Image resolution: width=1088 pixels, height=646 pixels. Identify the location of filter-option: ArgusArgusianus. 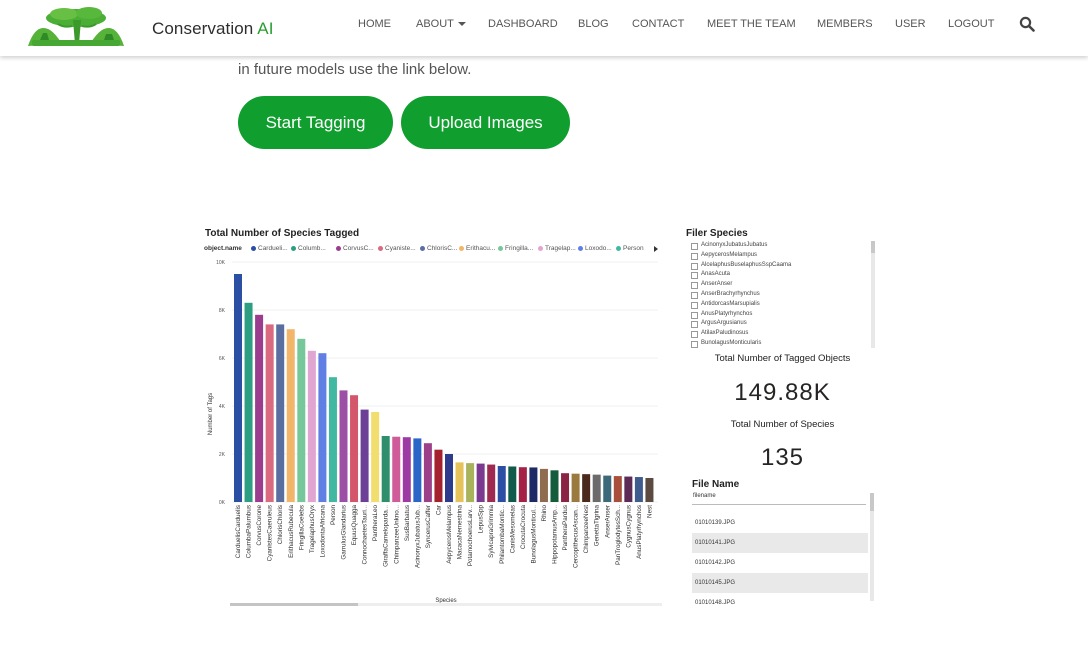
(781, 324).